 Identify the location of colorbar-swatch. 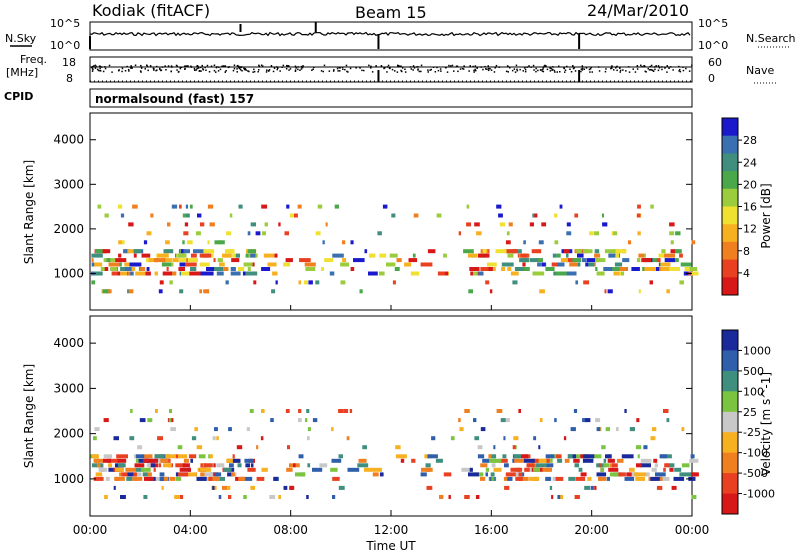
(730, 340).